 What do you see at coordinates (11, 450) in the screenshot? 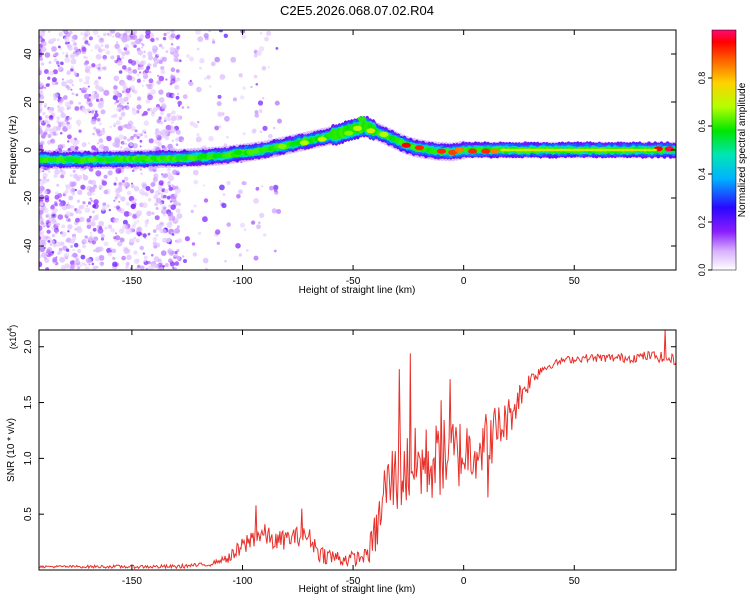
I see `snr-ylabel: SNR (10 * v/v)` at bounding box center [11, 450].